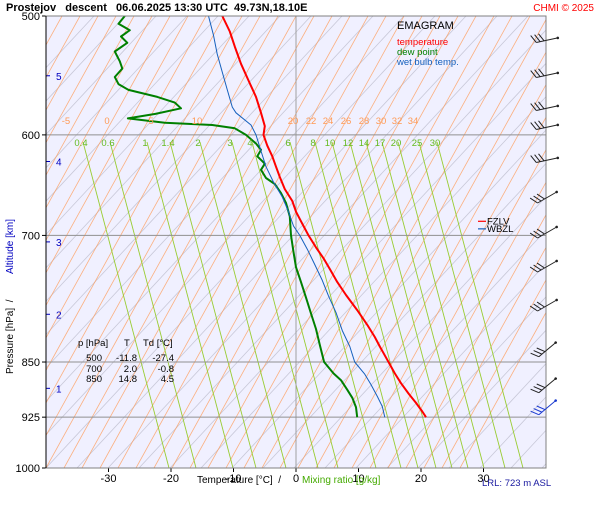 The image size is (600, 505). I want to click on temperature-tick-label: 20, so click(421, 479).